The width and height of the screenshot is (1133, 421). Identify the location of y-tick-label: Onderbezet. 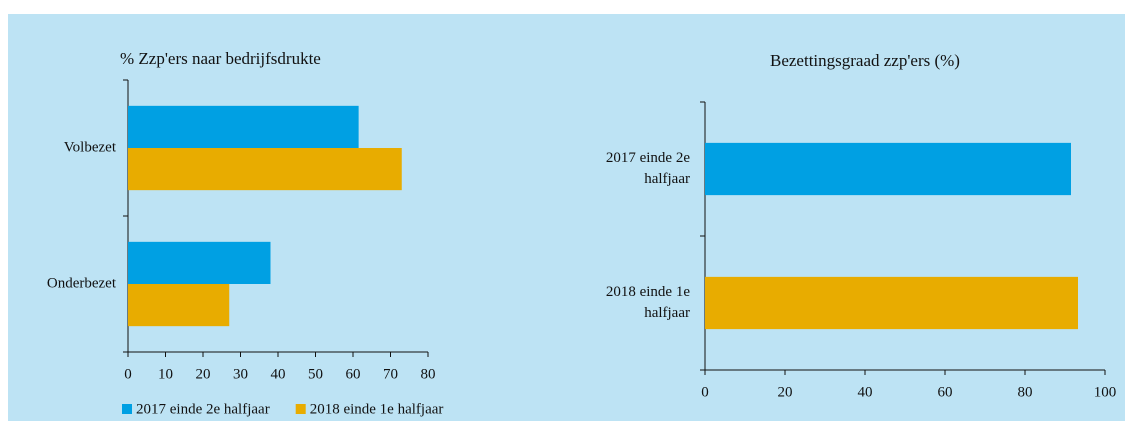
(81, 283).